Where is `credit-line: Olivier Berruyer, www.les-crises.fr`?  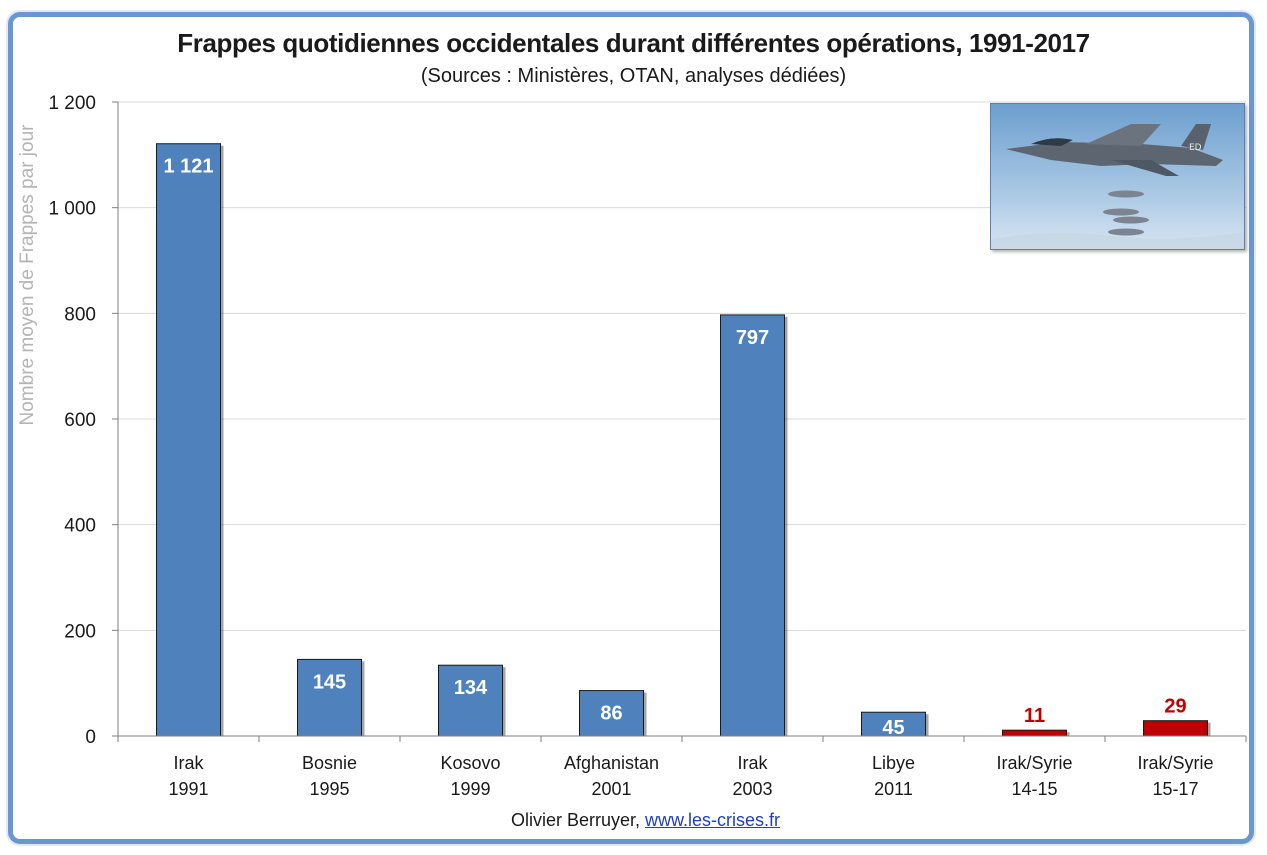 credit-line: Olivier Berruyer, www.les-crises.fr is located at coordinates (633, 820).